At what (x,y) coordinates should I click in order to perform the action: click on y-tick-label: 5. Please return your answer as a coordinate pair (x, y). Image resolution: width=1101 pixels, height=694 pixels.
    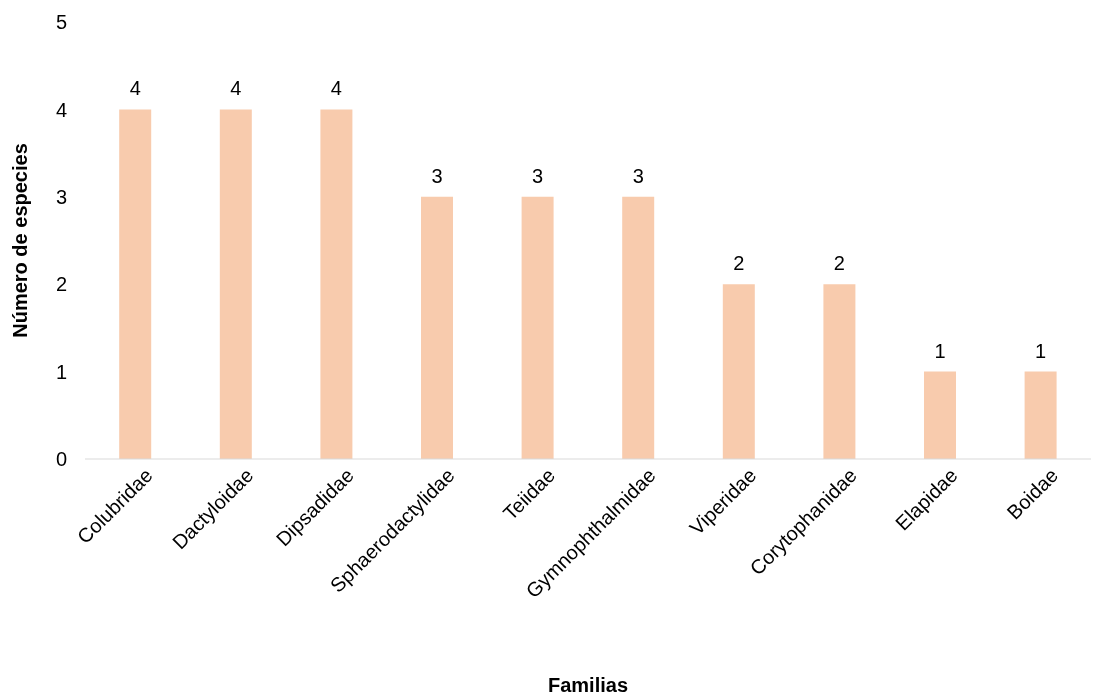
    Looking at the image, I should click on (61, 22).